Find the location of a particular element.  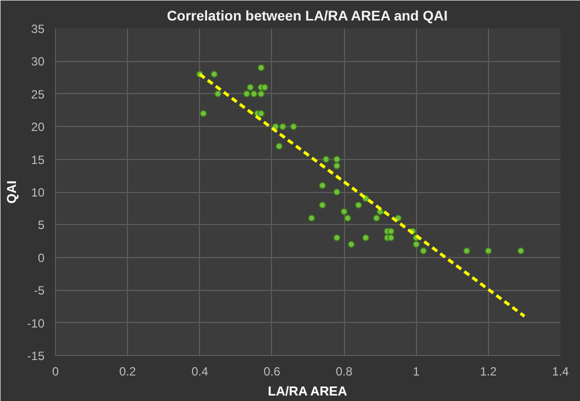

x-tick-label: 1.2 is located at coordinates (489, 371).